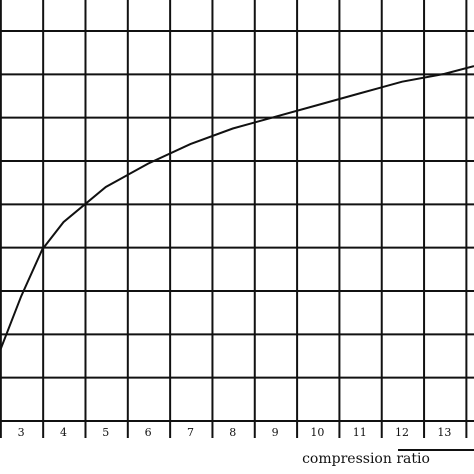 The height and width of the screenshot is (474, 474). I want to click on x-tick-label: 9, so click(275, 432).